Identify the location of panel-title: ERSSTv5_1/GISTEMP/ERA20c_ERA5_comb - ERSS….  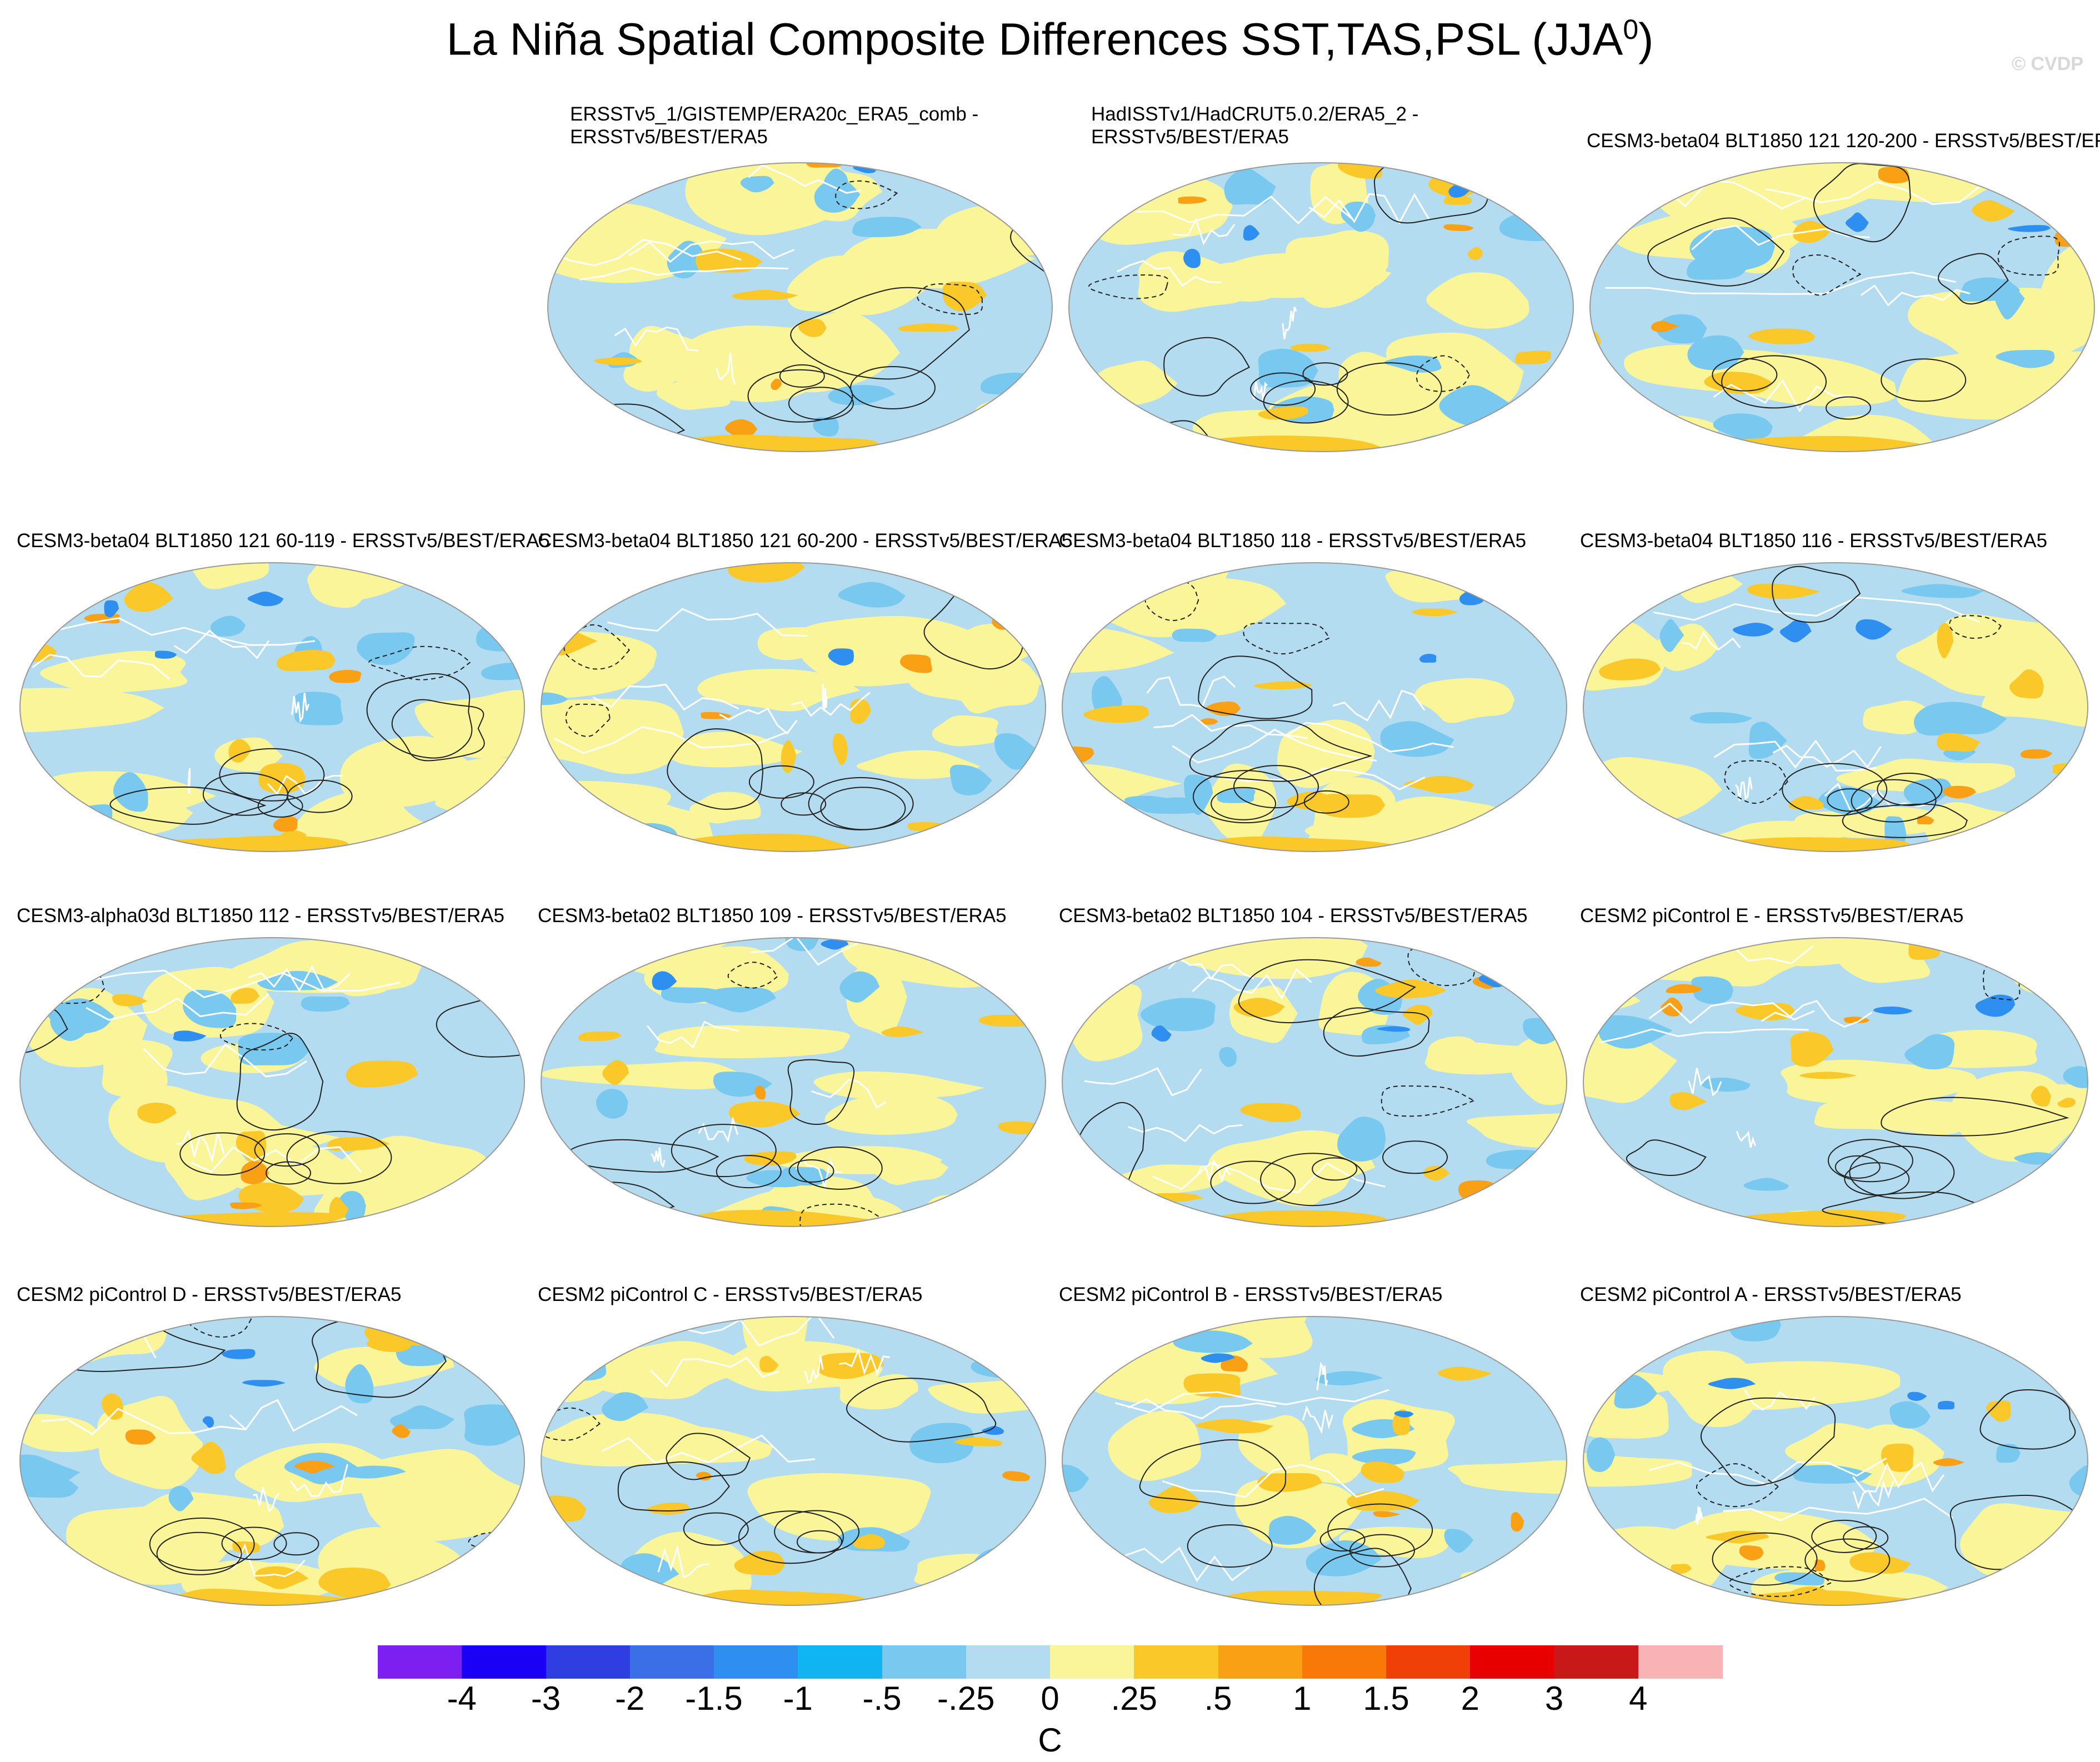
(775, 126).